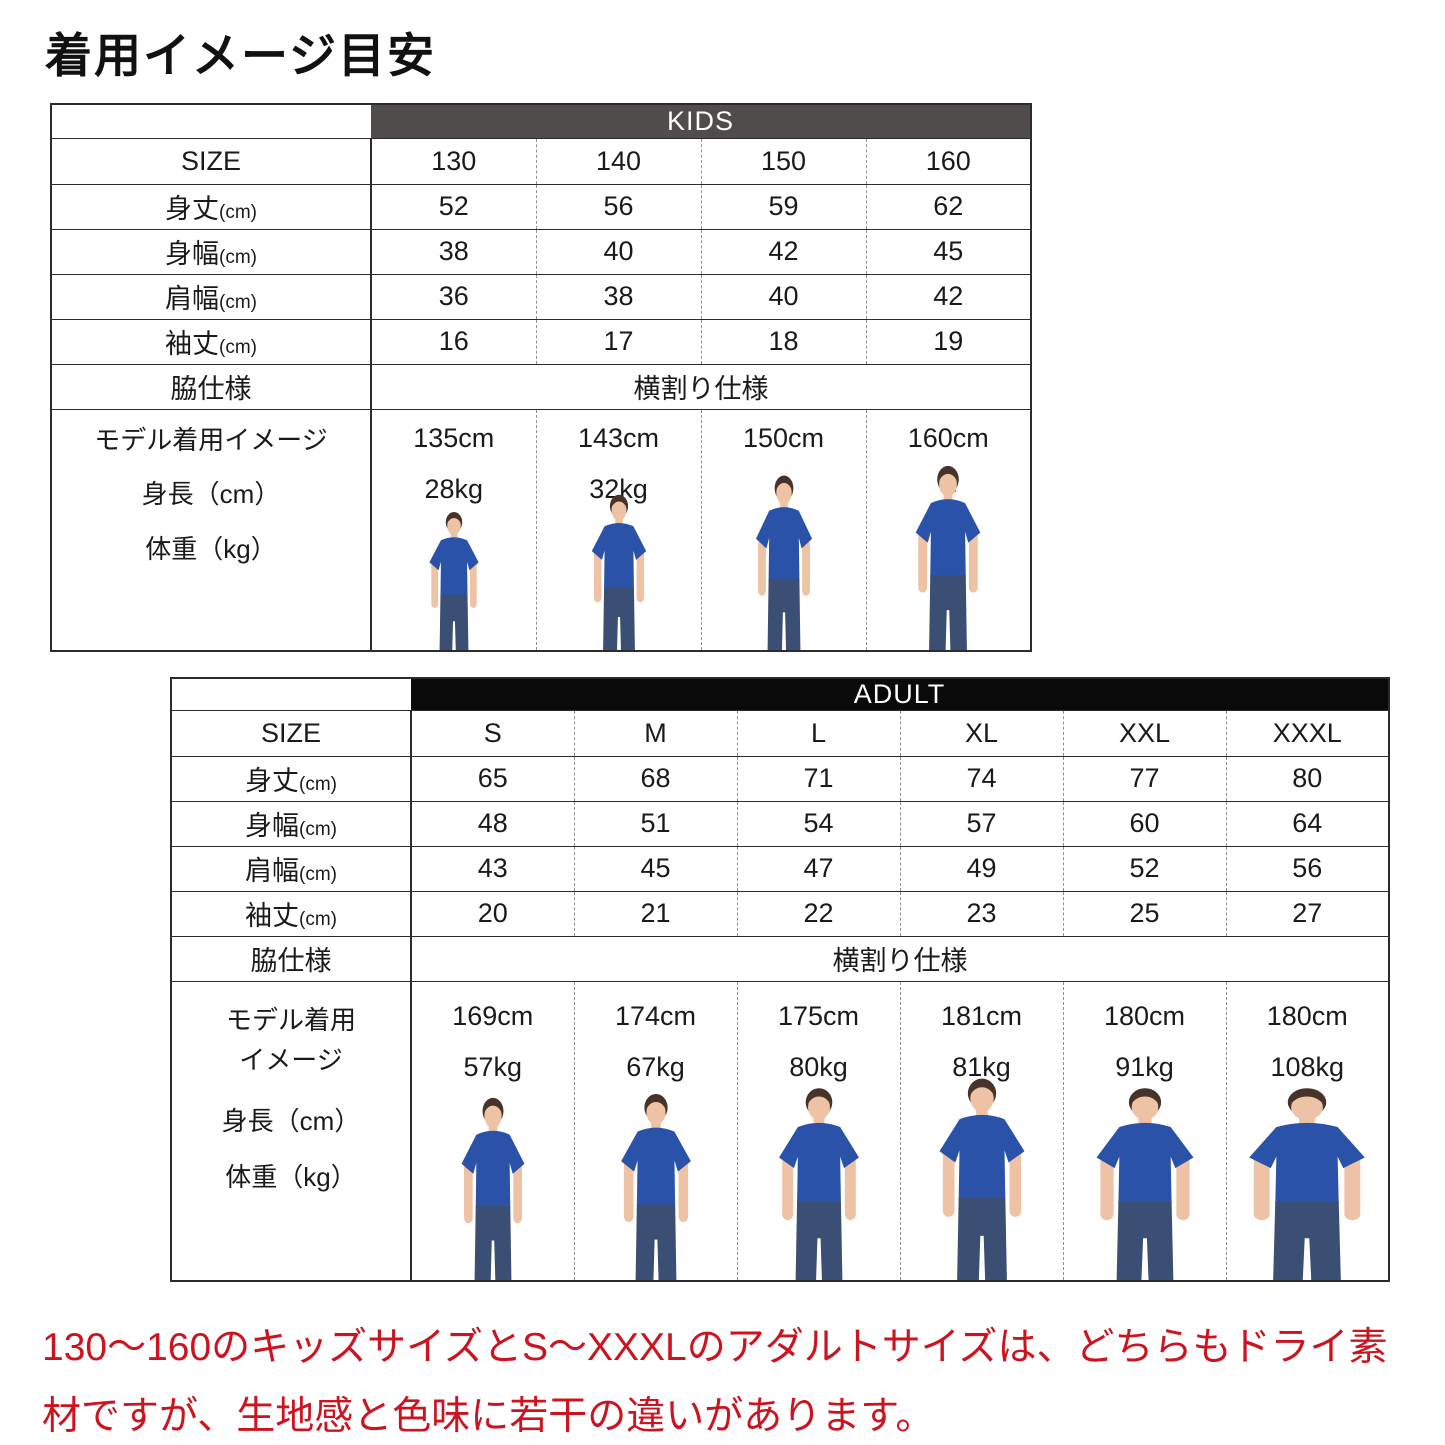 This screenshot has width=1445, height=1445. What do you see at coordinates (290, 1019) in the screenshot?
I see `model-label-line: モデル着用` at bounding box center [290, 1019].